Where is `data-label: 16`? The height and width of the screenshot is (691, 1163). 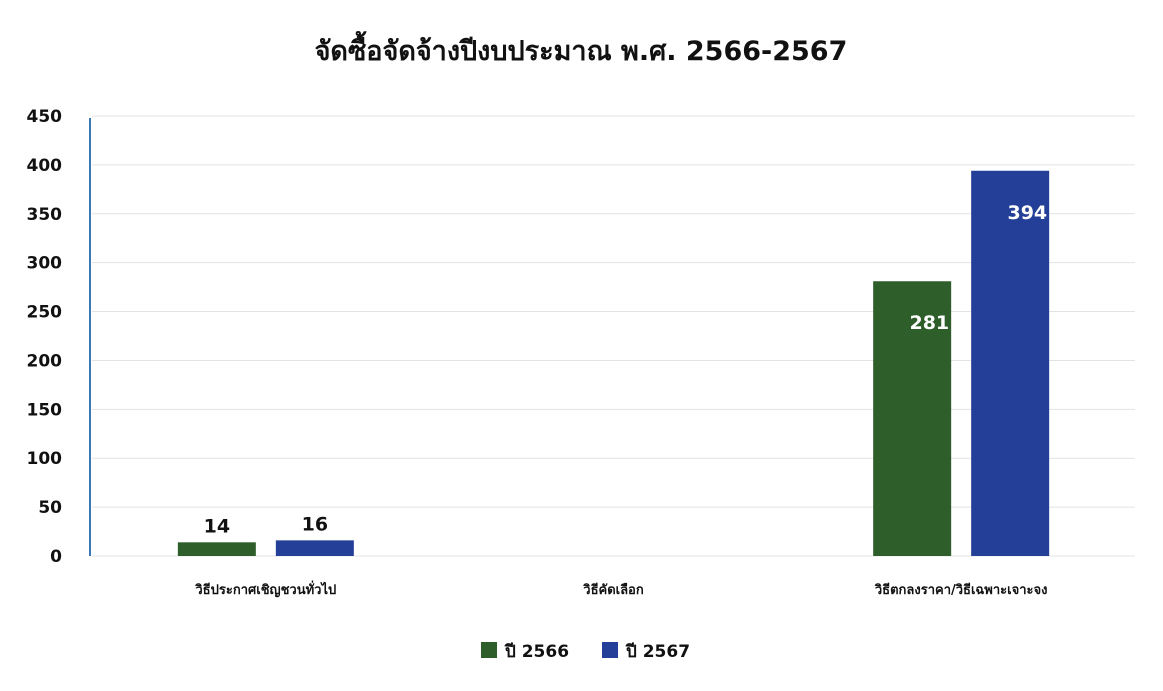
data-label: 16 is located at coordinates (315, 524).